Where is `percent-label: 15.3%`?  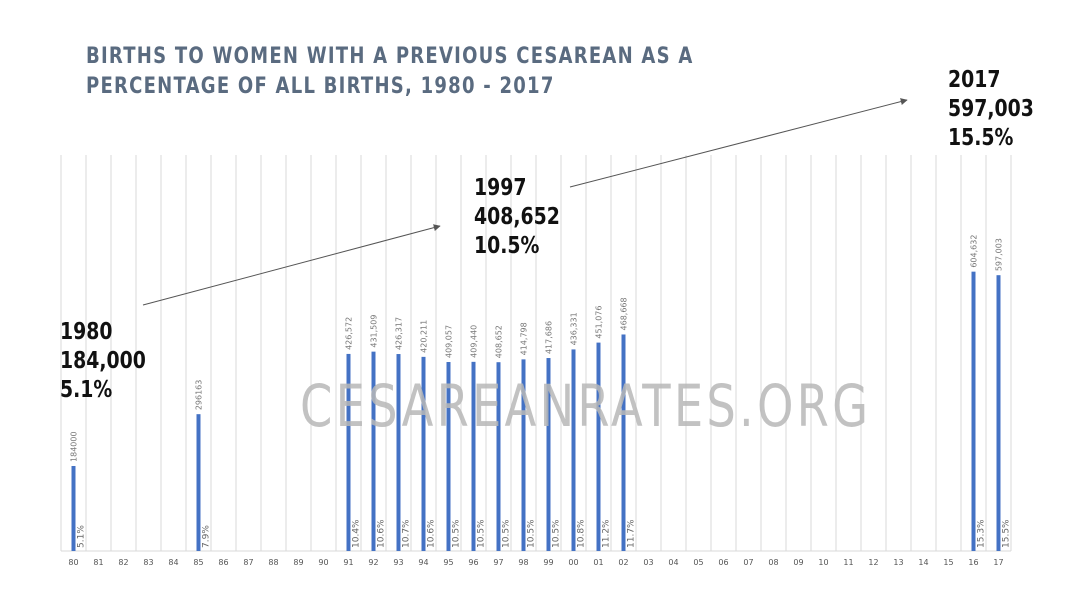
percent-label: 15.3% is located at coordinates (982, 533).